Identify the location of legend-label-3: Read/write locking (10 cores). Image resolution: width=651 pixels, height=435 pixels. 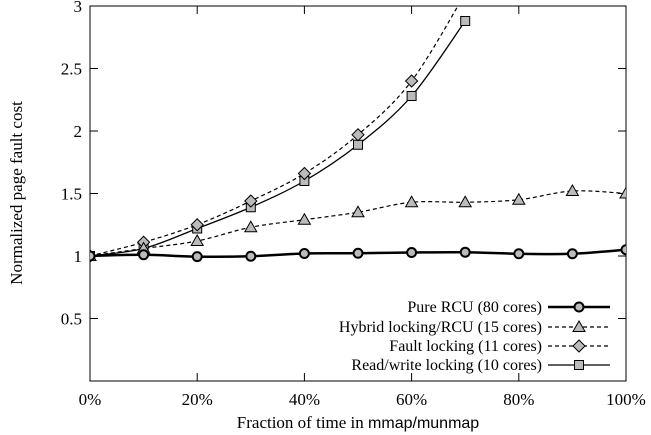
(446, 365).